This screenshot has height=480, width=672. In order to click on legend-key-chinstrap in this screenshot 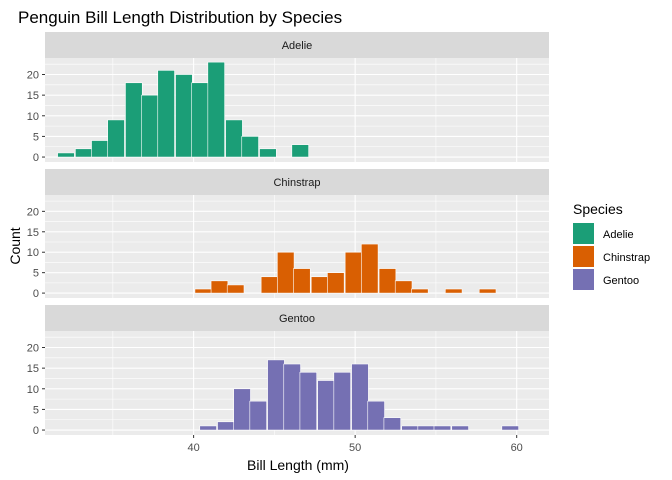, I will do `click(583, 256)`.